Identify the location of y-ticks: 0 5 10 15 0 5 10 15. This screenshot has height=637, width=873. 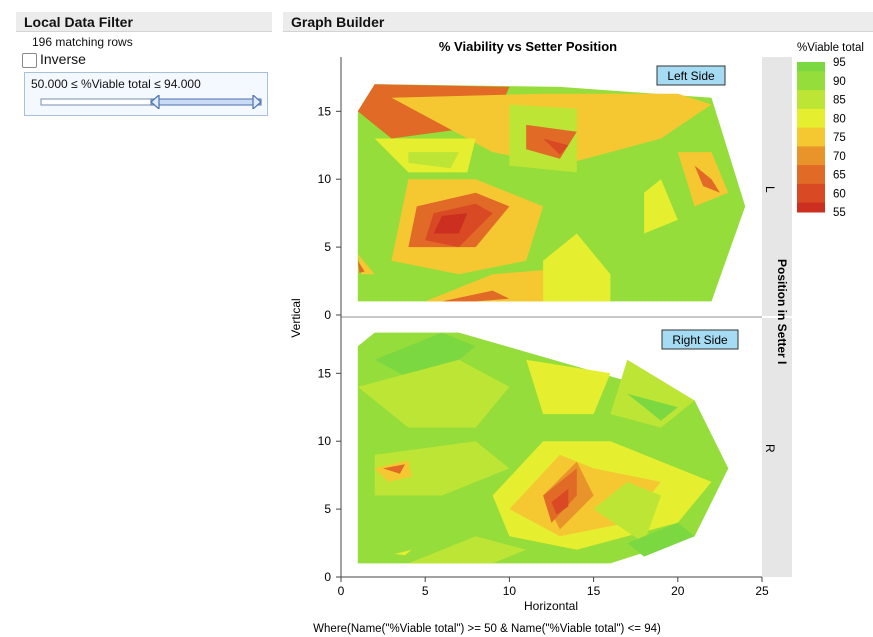
(329, 344).